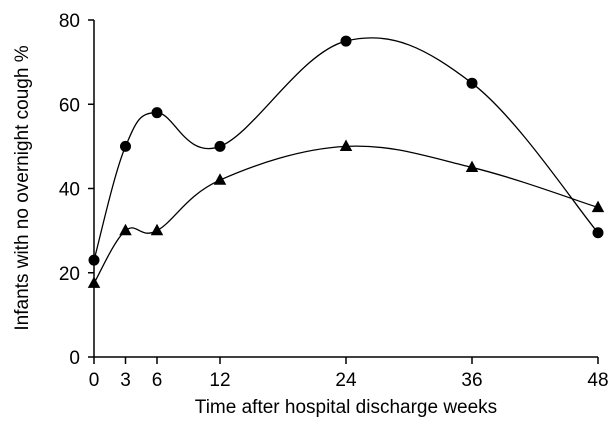 The width and height of the screenshot is (610, 426). Describe the element at coordinates (69, 190) in the screenshot. I see `y-tick-label-40: 40` at that location.